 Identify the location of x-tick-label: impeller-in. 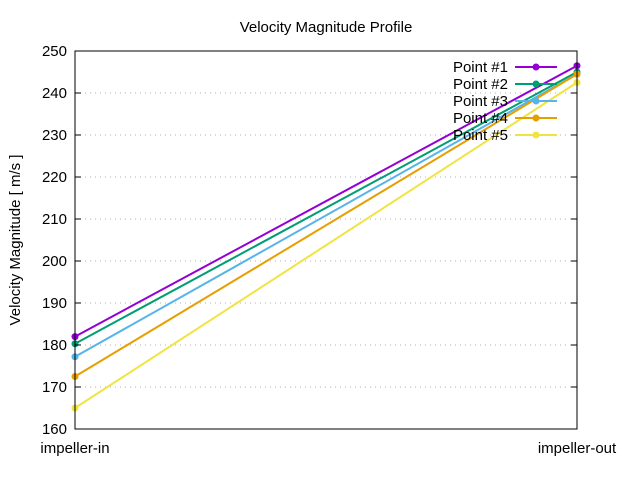
(74, 448).